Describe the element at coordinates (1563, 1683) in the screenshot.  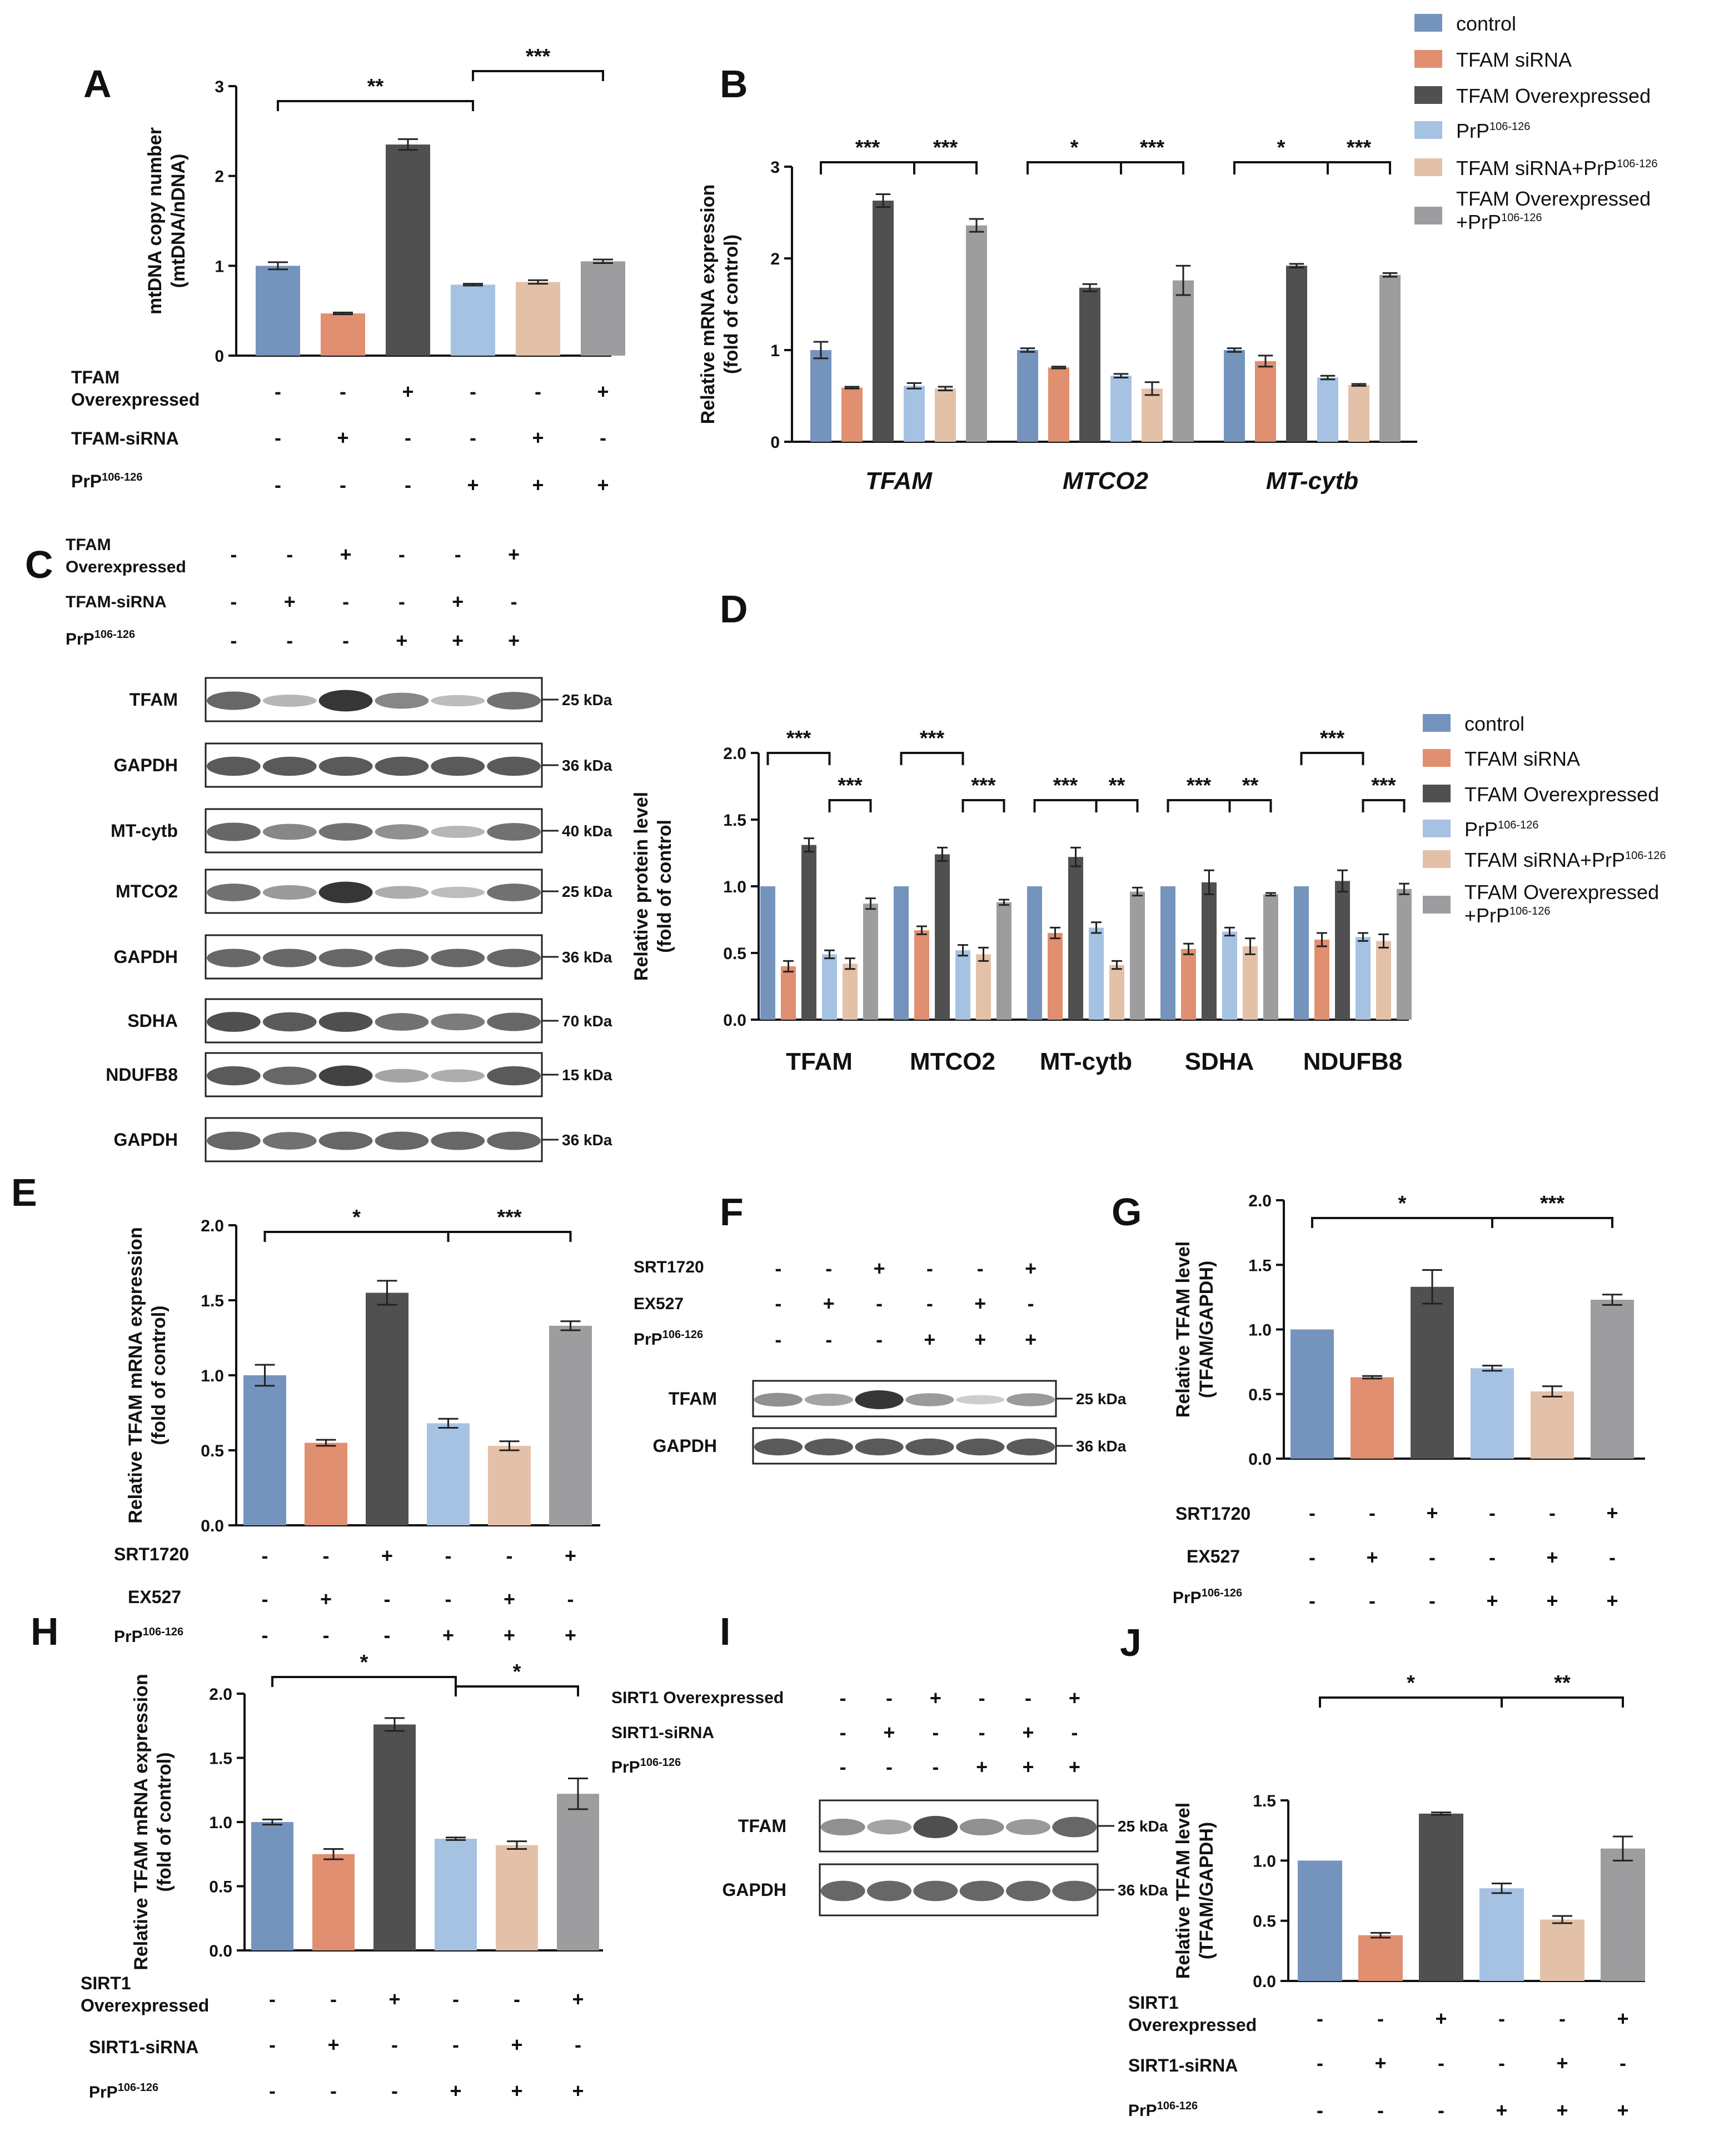
I see `panel-j-sig-label-1: **` at that location.